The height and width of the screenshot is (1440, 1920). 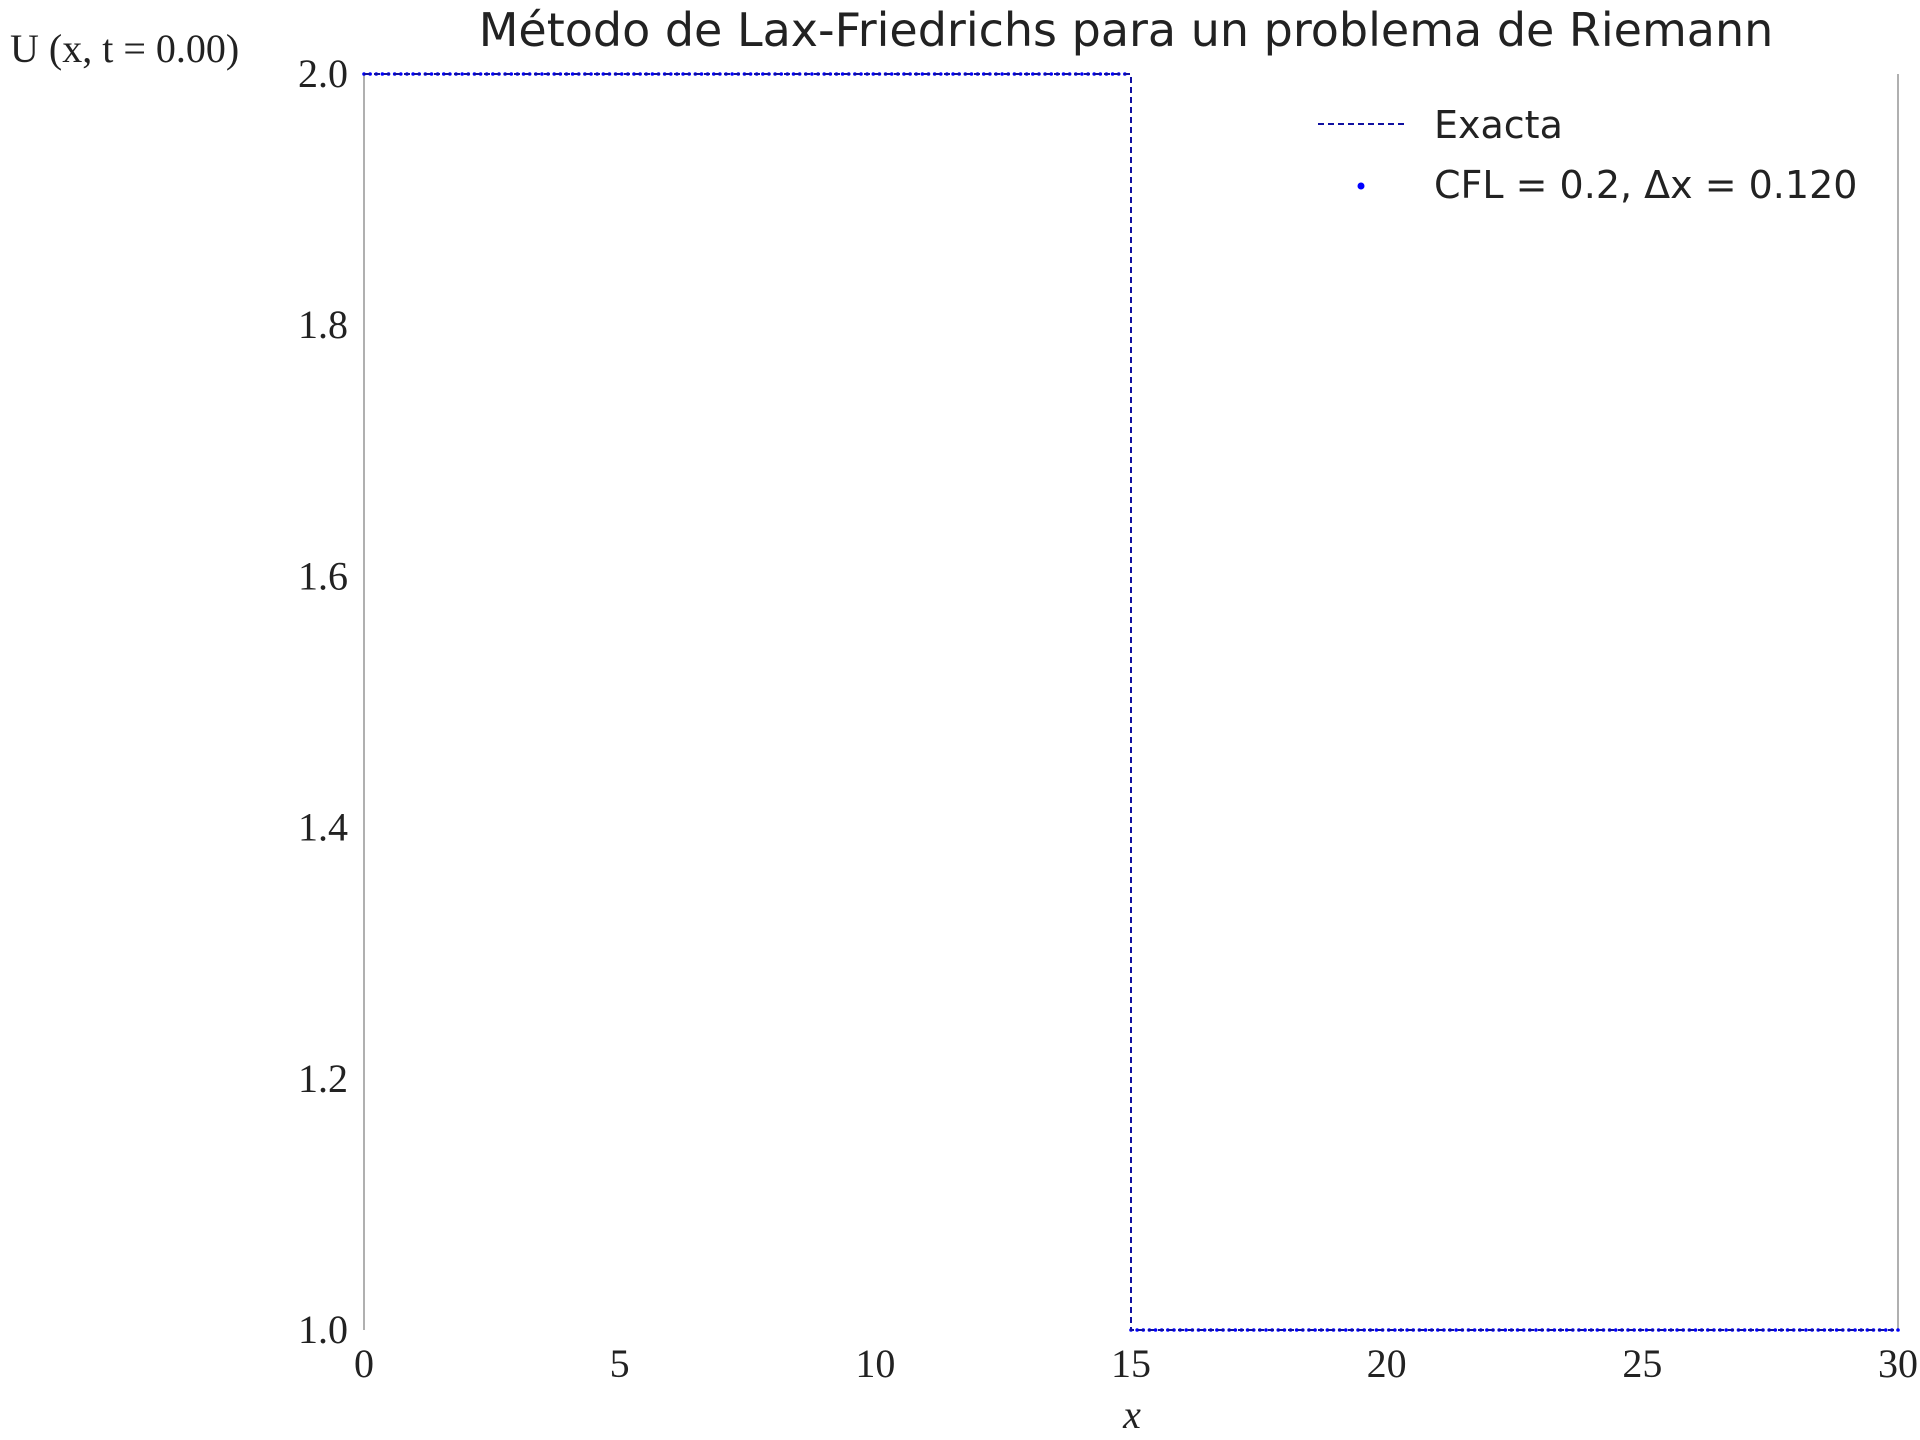 I want to click on legend-label-numeric: CFL = 0.2, Δx = 0.120, so click(x=1645, y=185).